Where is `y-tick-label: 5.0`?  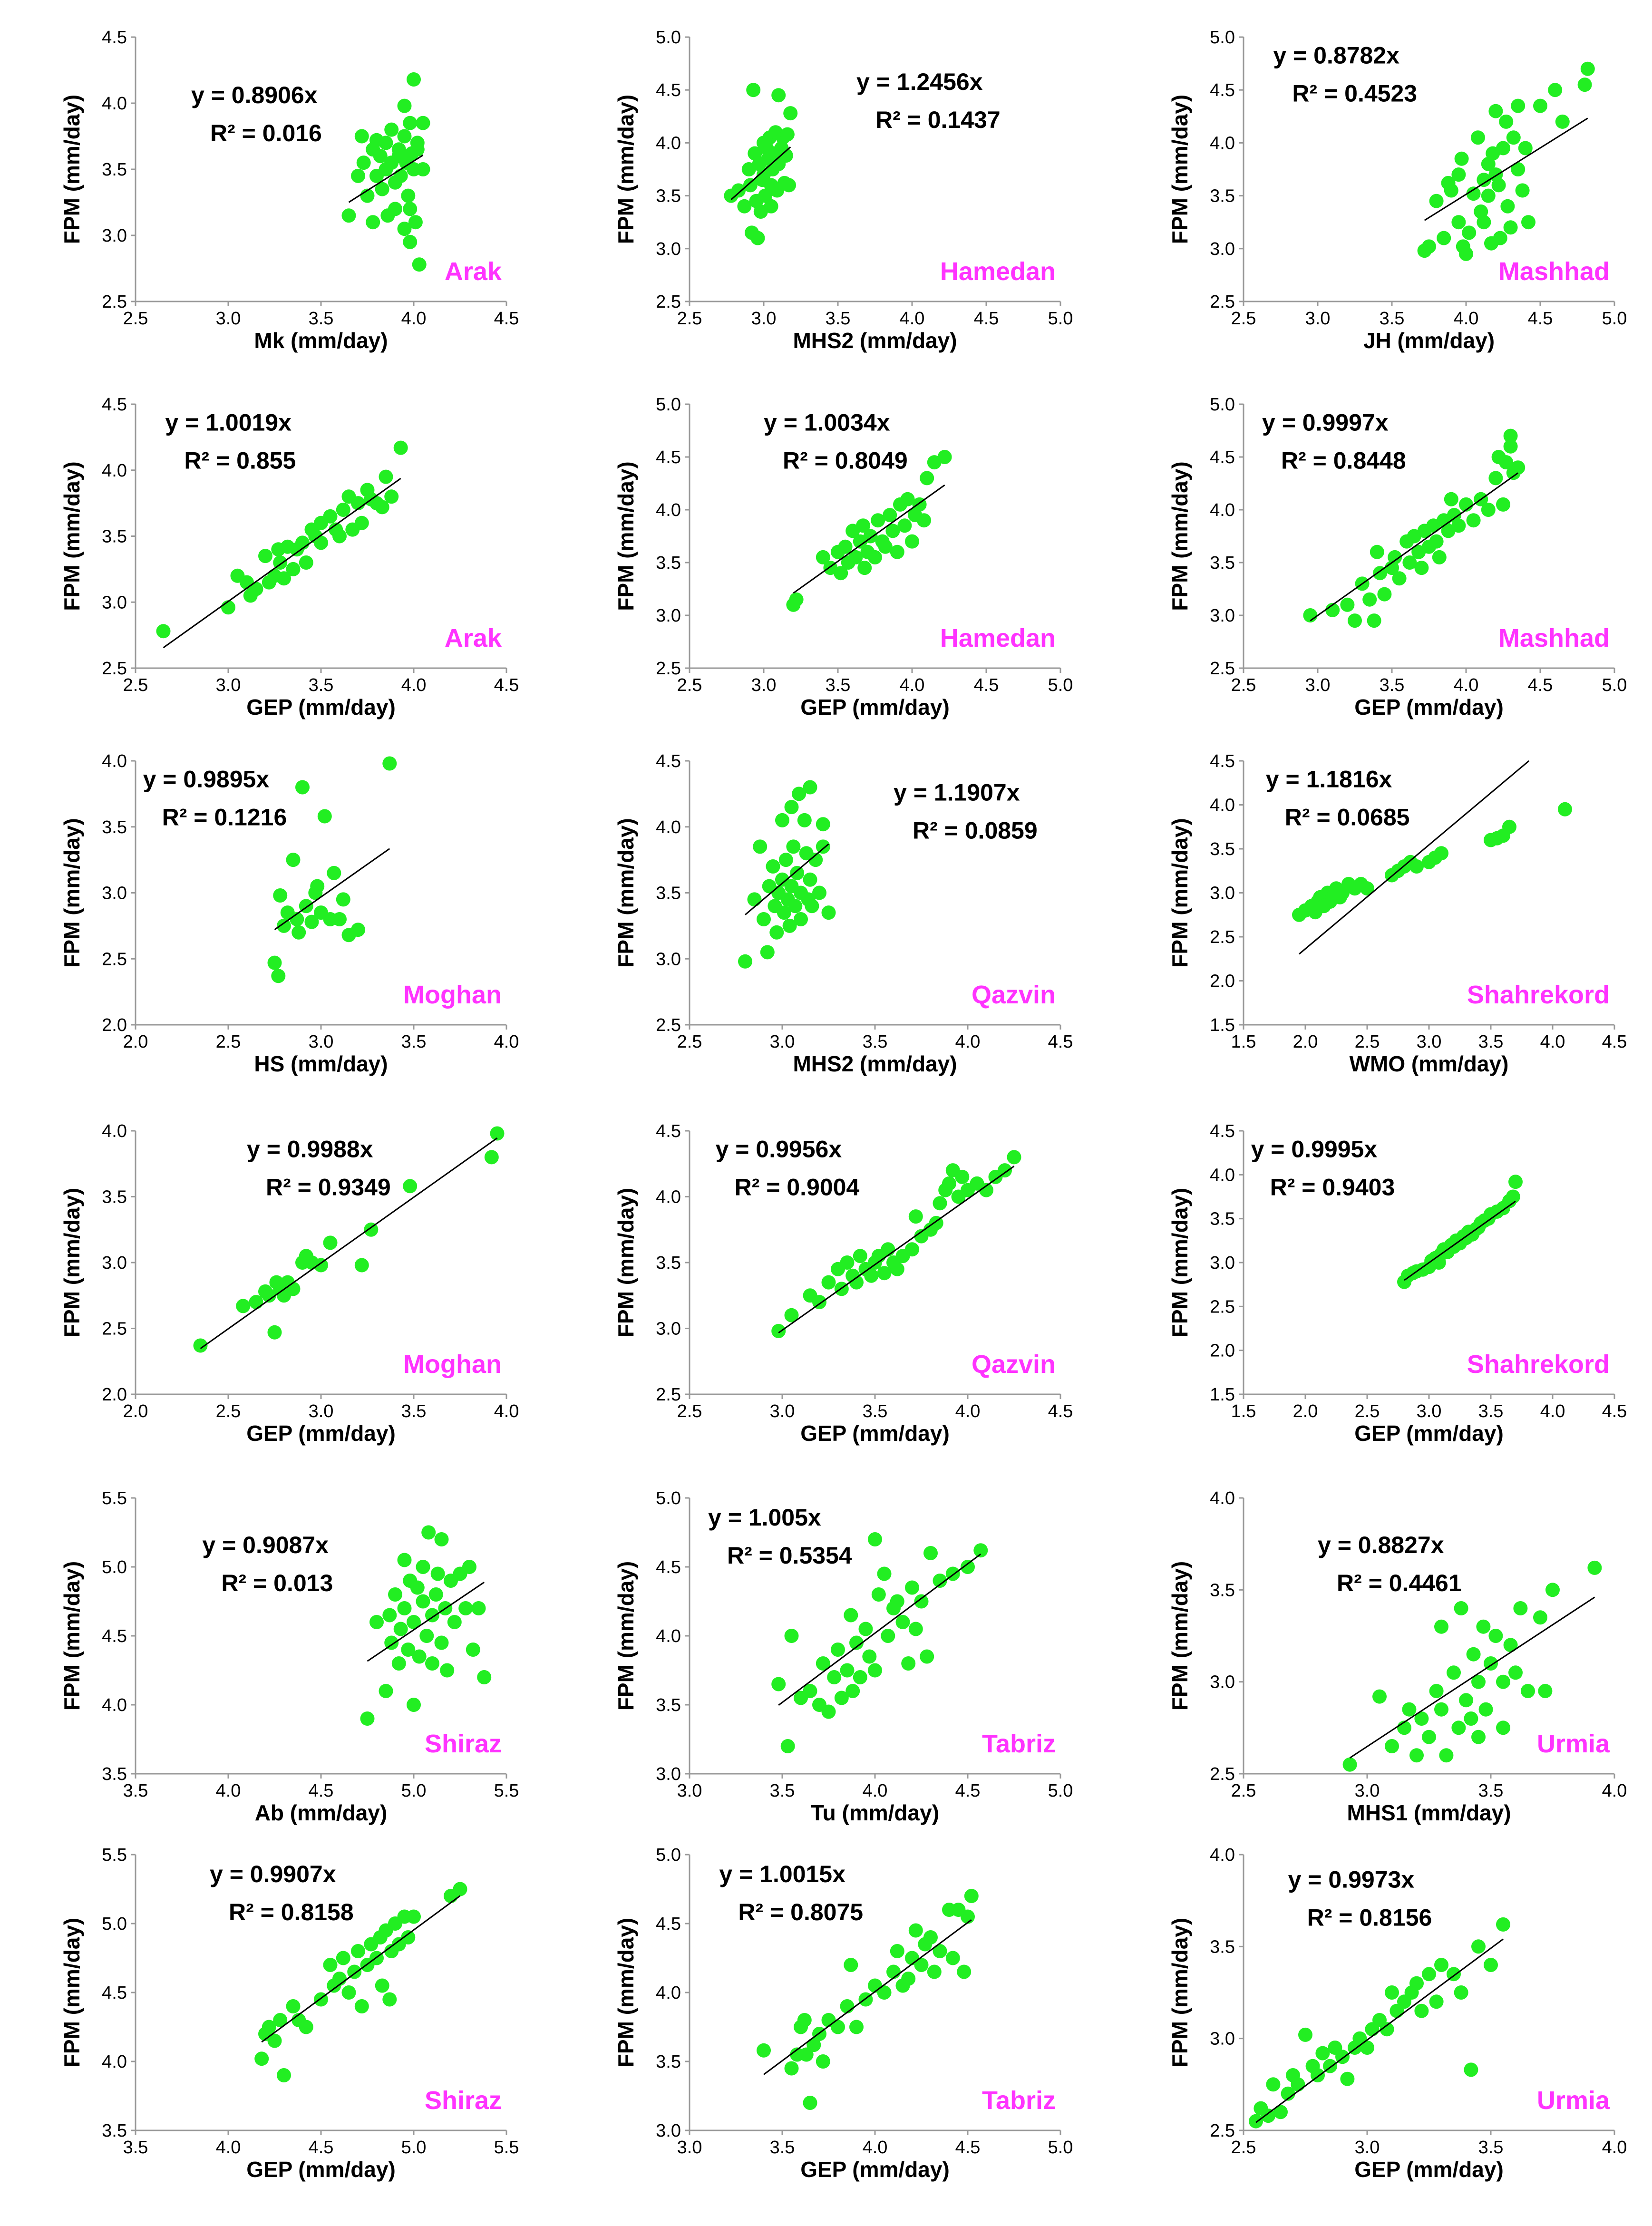
y-tick-label: 5.0 is located at coordinates (1222, 38).